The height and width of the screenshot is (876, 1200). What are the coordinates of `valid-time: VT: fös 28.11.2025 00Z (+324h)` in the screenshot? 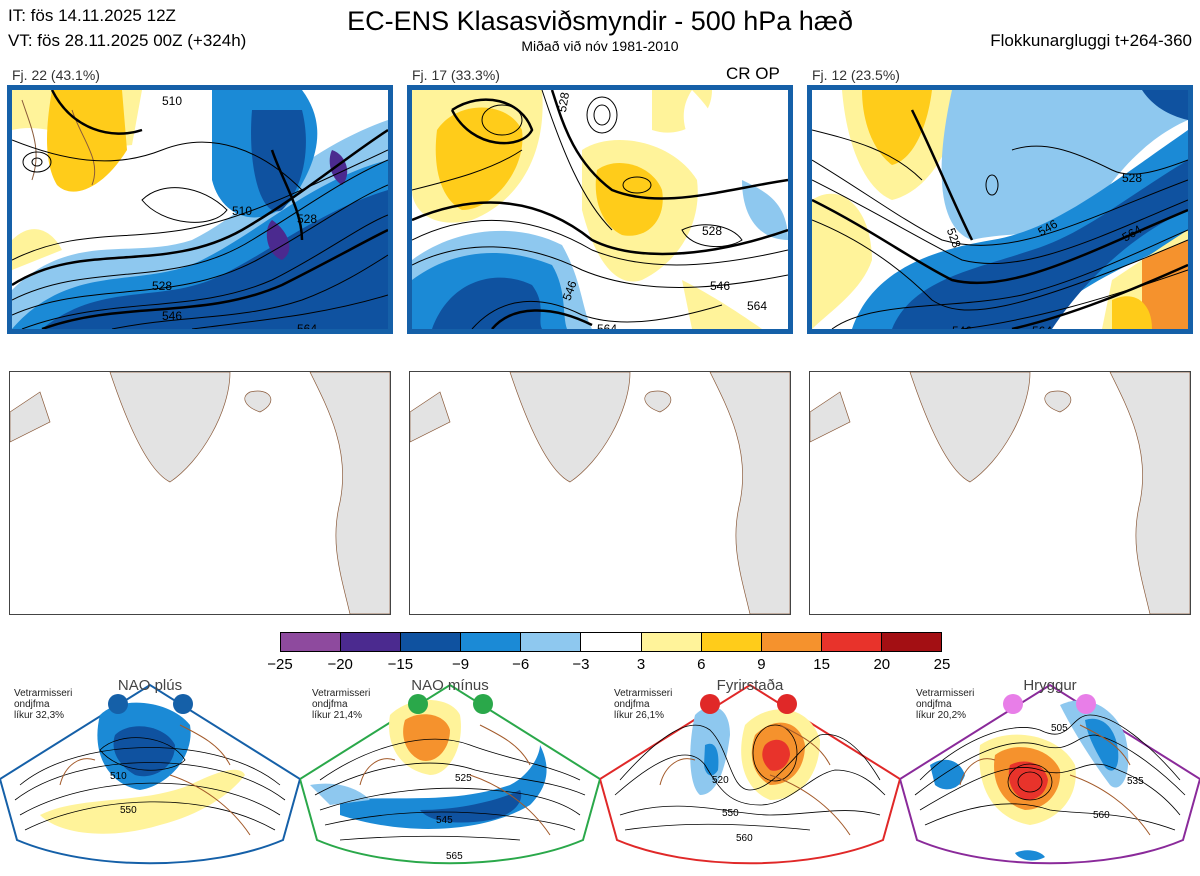 It's located at (127, 40).